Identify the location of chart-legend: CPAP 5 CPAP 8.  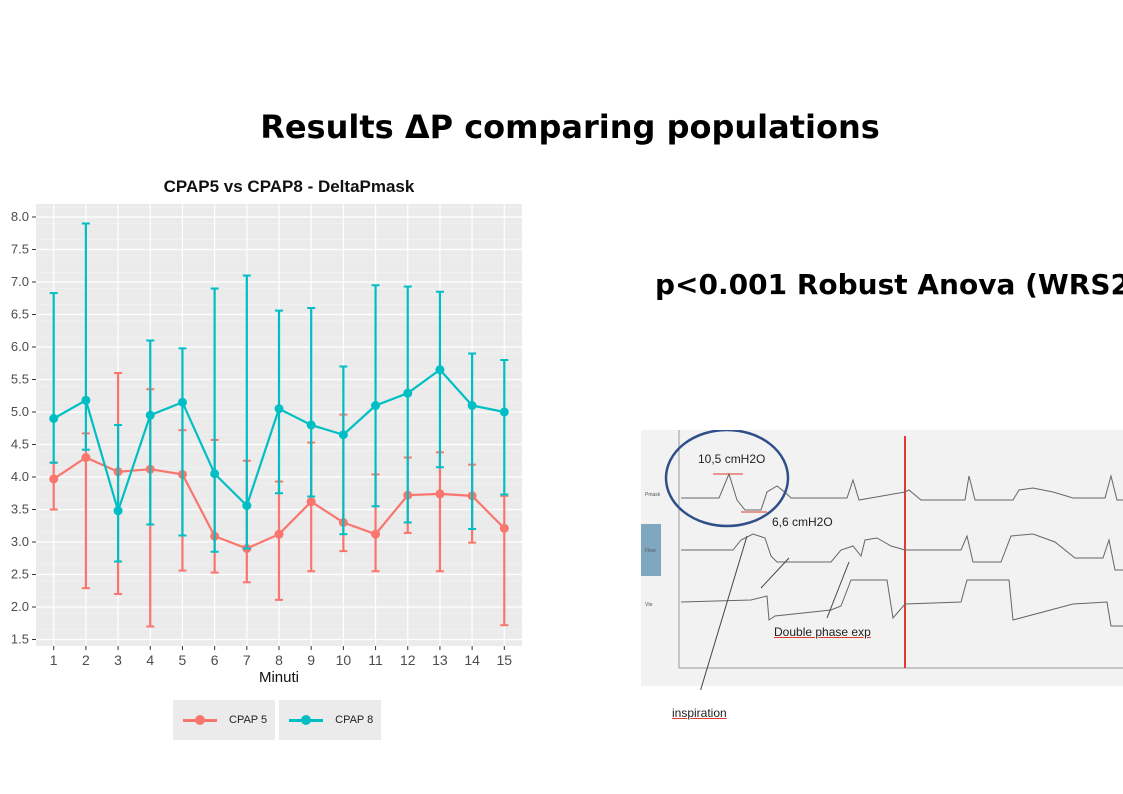
(279, 720).